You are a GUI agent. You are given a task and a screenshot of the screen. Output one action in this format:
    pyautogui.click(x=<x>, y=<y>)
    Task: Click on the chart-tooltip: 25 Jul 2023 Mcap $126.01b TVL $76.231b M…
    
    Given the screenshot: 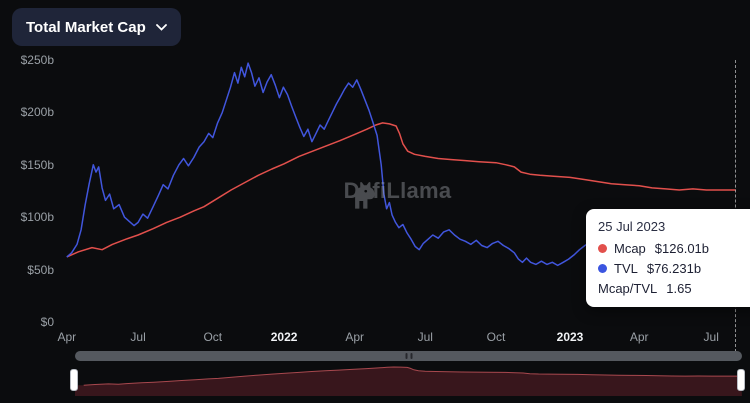 What is the action you would take?
    pyautogui.click(x=668, y=258)
    